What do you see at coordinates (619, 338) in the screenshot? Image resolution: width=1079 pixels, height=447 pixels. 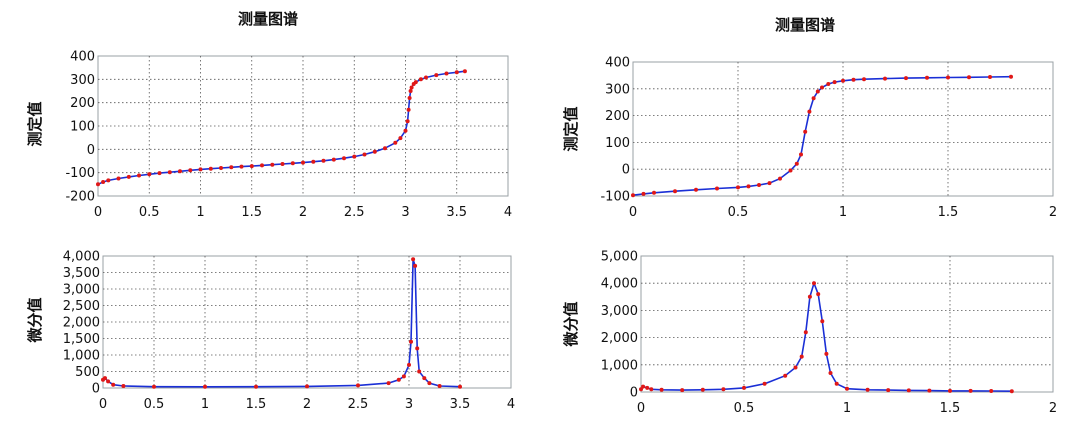 I see `chart4-y-tick-label: 2,000` at bounding box center [619, 338].